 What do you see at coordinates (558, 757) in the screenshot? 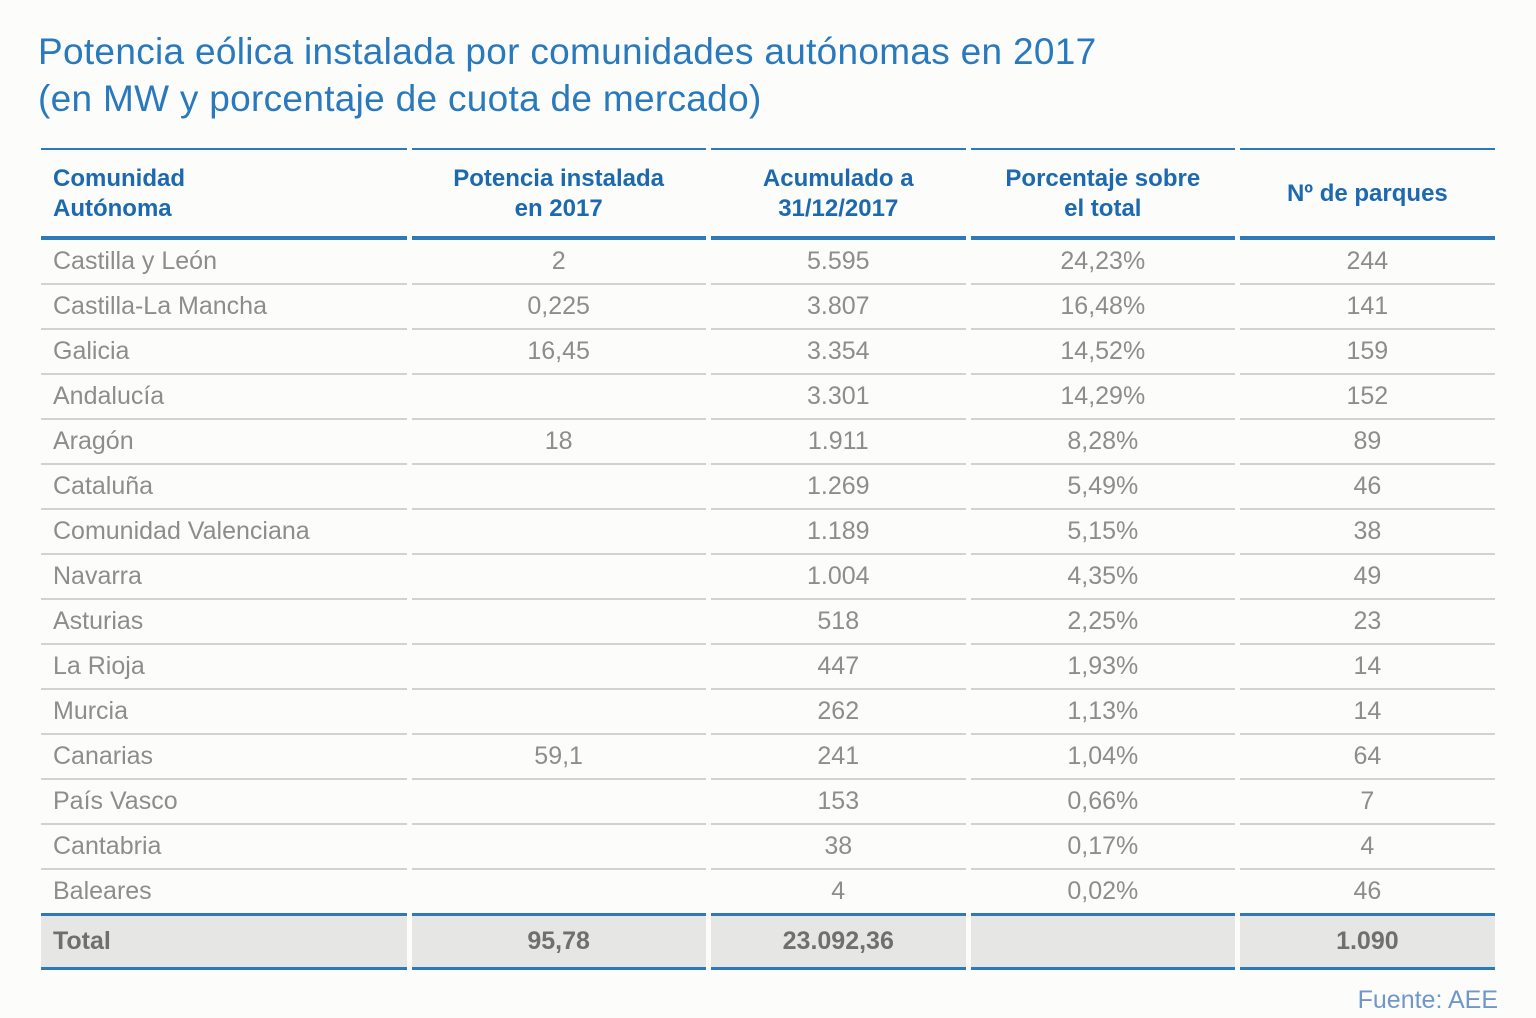
I see `value-cell: 59,1` at bounding box center [558, 757].